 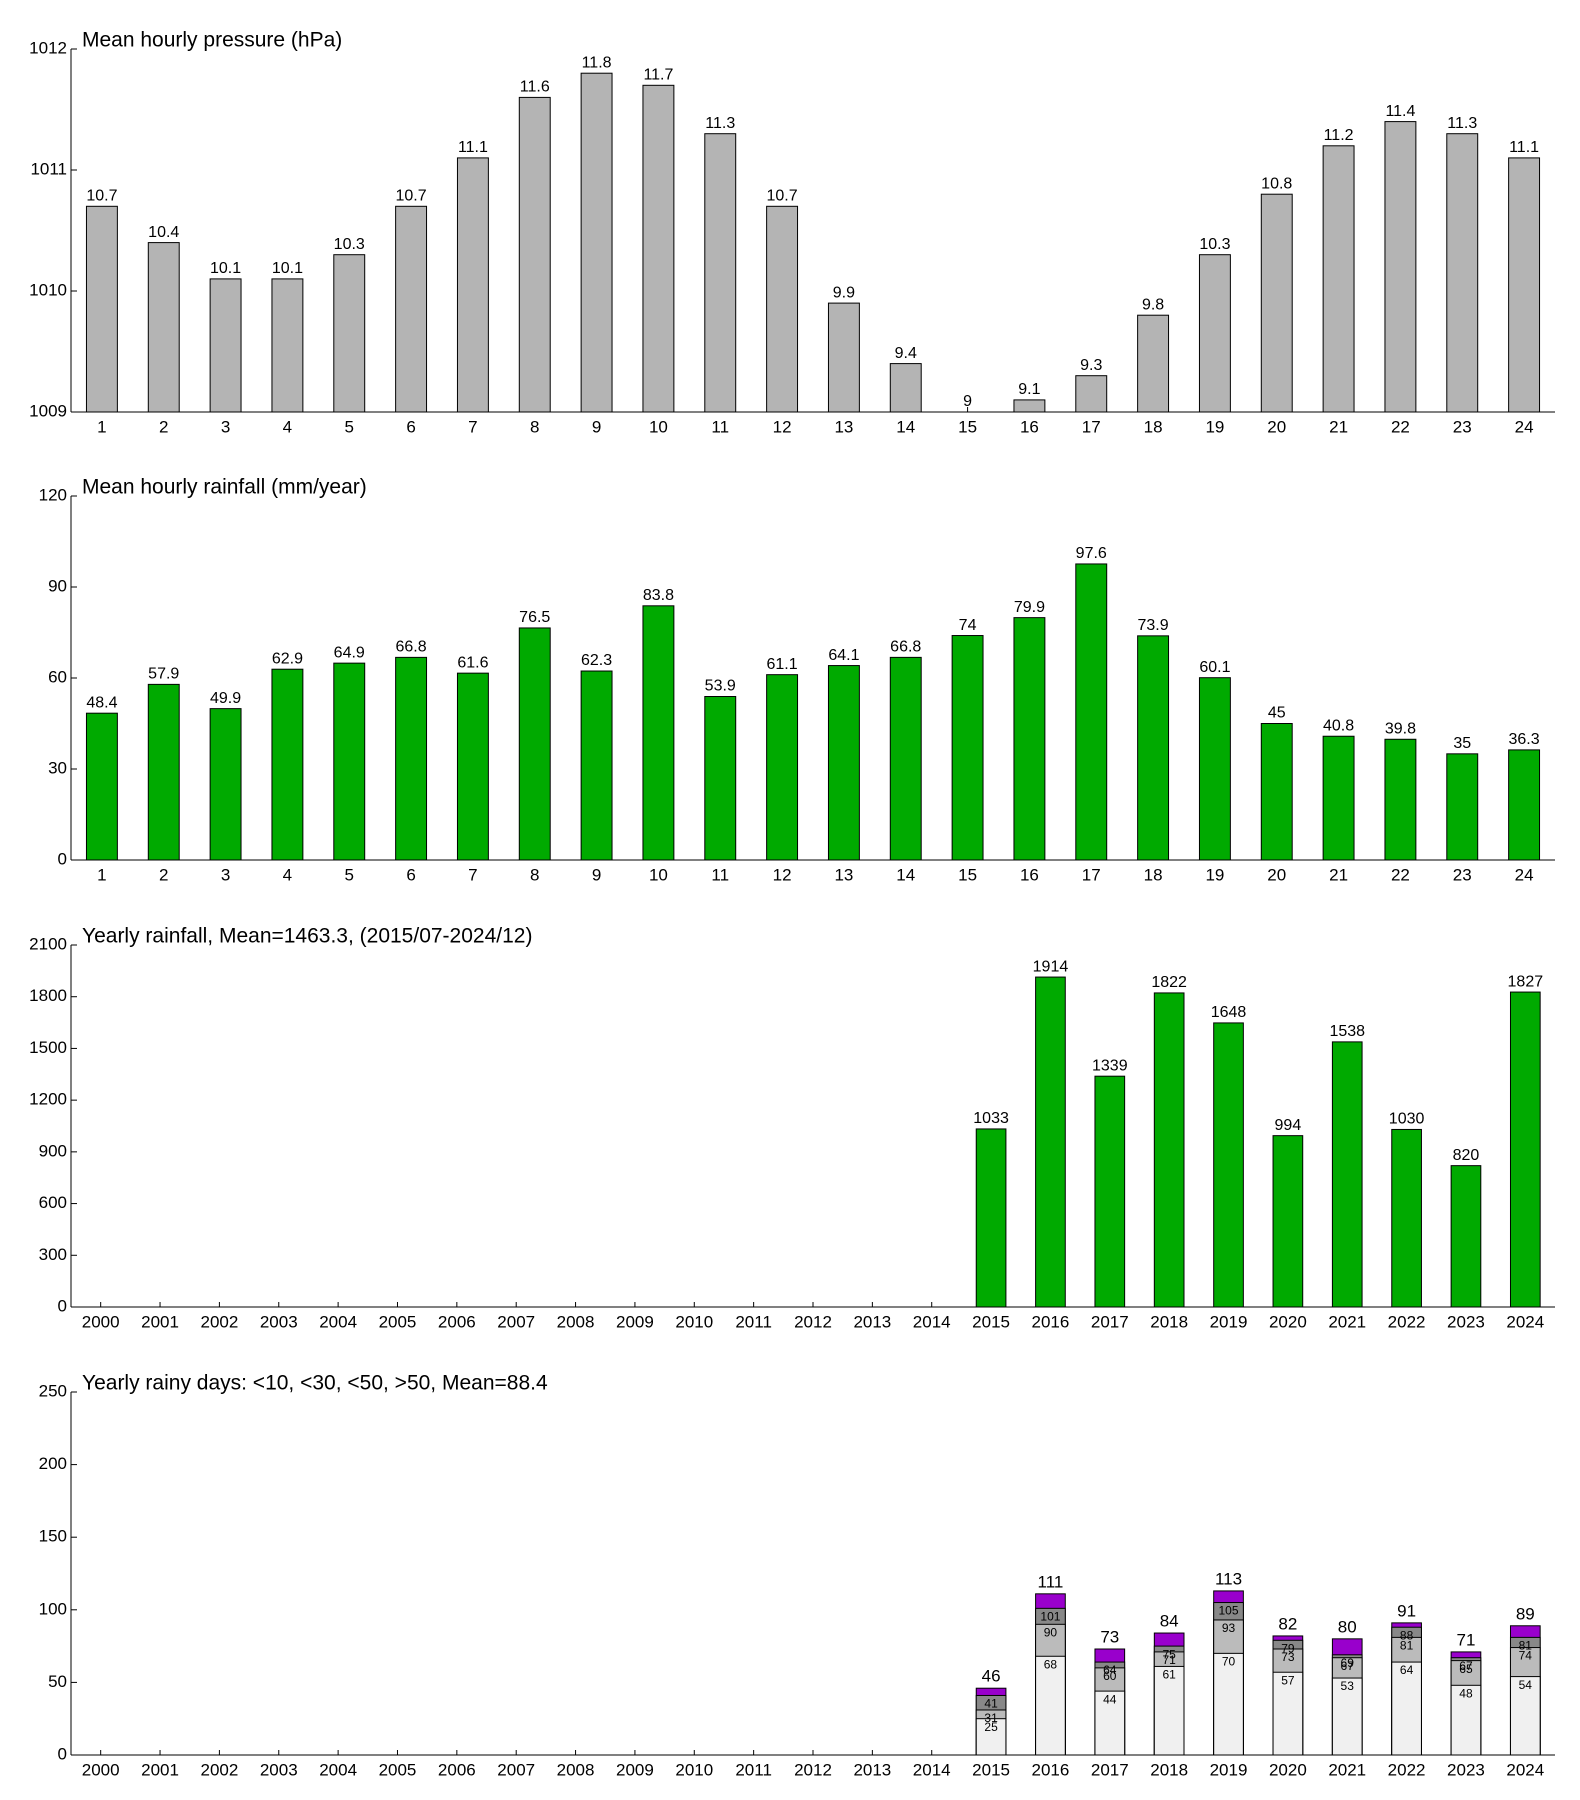 What do you see at coordinates (1462, 743) in the screenshot?
I see `value-label: 35` at bounding box center [1462, 743].